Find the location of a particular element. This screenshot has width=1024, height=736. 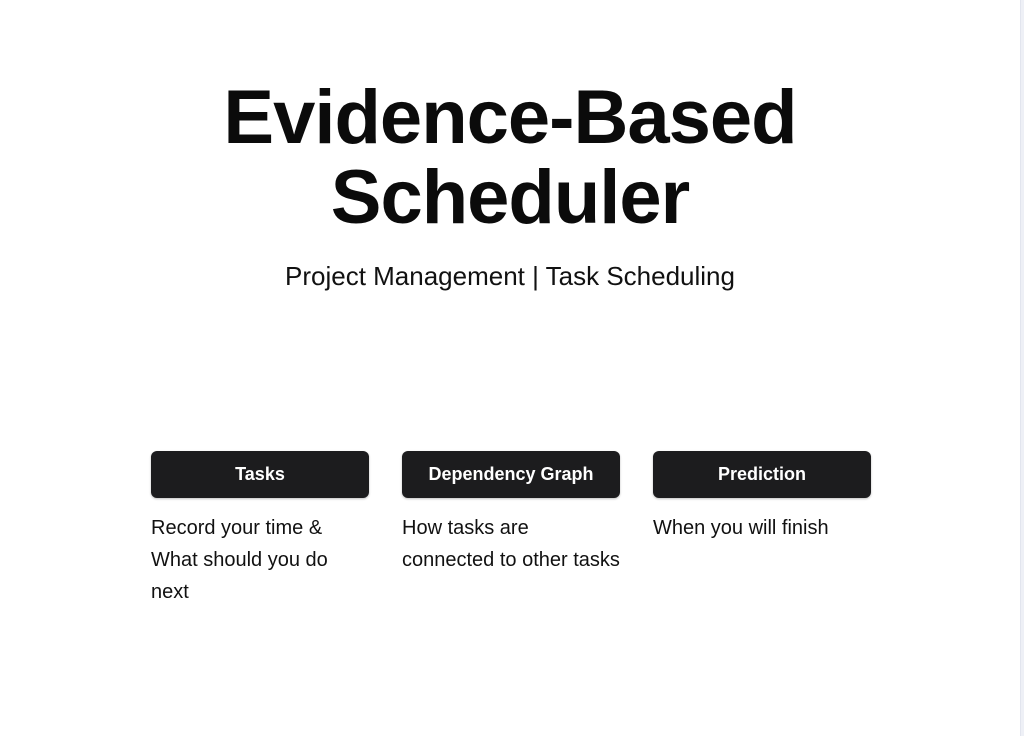

window-right-edge is located at coordinates (1022, 368).